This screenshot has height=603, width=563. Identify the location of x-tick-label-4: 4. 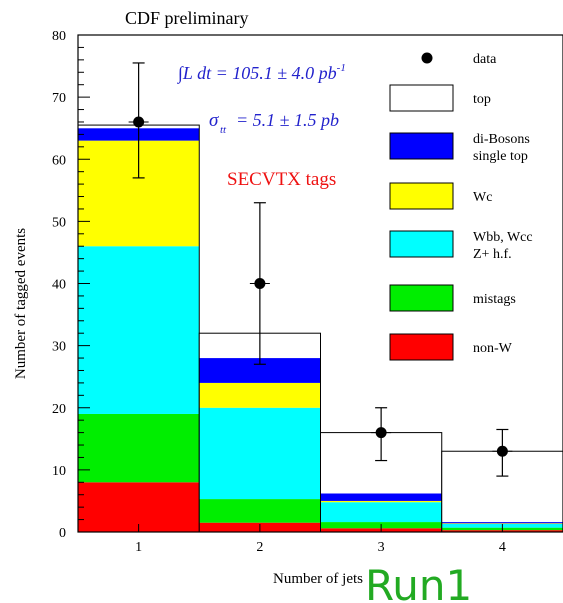
(502, 547).